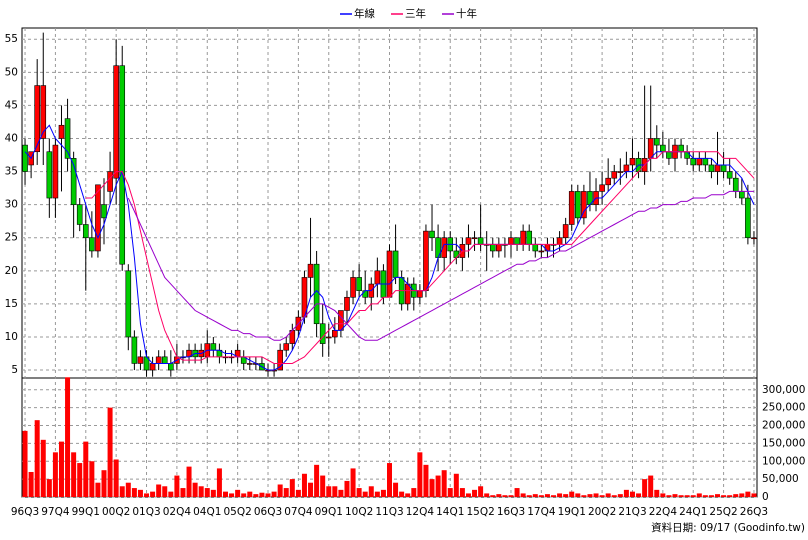 This screenshot has width=808, height=540. I want to click on x-tick-label: 24Q1, so click(693, 512).